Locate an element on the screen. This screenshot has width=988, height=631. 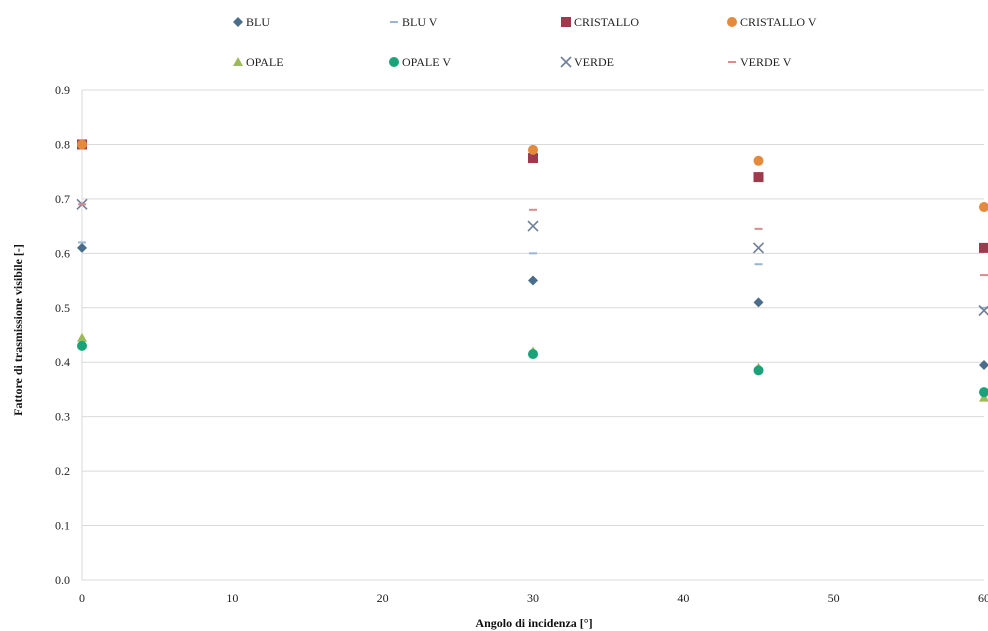
y-tick-label: 0.5 is located at coordinates (62, 308).